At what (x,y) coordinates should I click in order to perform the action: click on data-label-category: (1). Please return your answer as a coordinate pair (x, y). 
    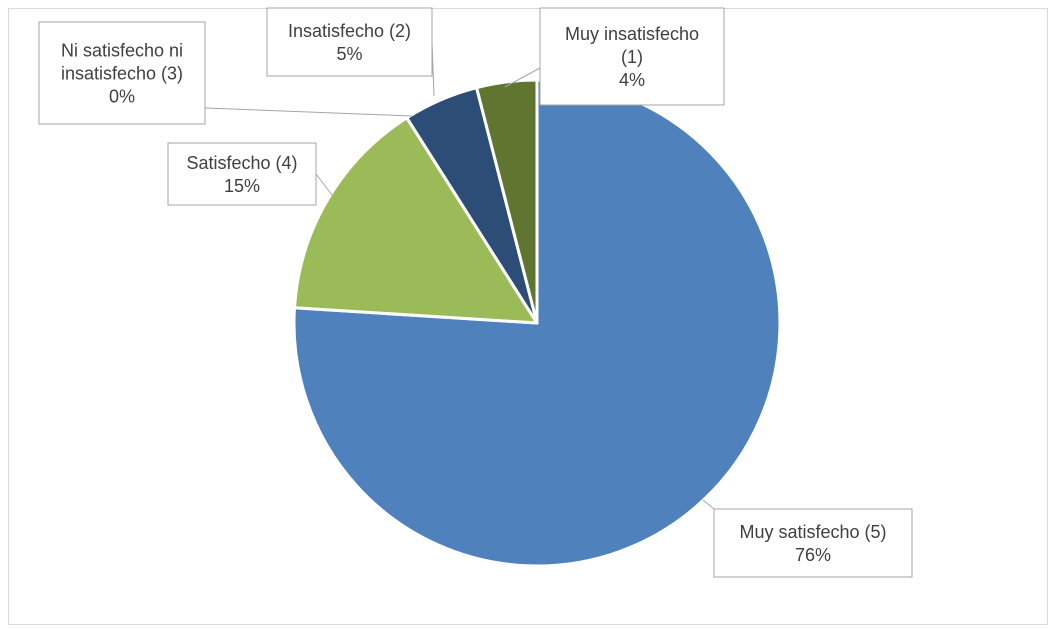
    Looking at the image, I should click on (632, 57).